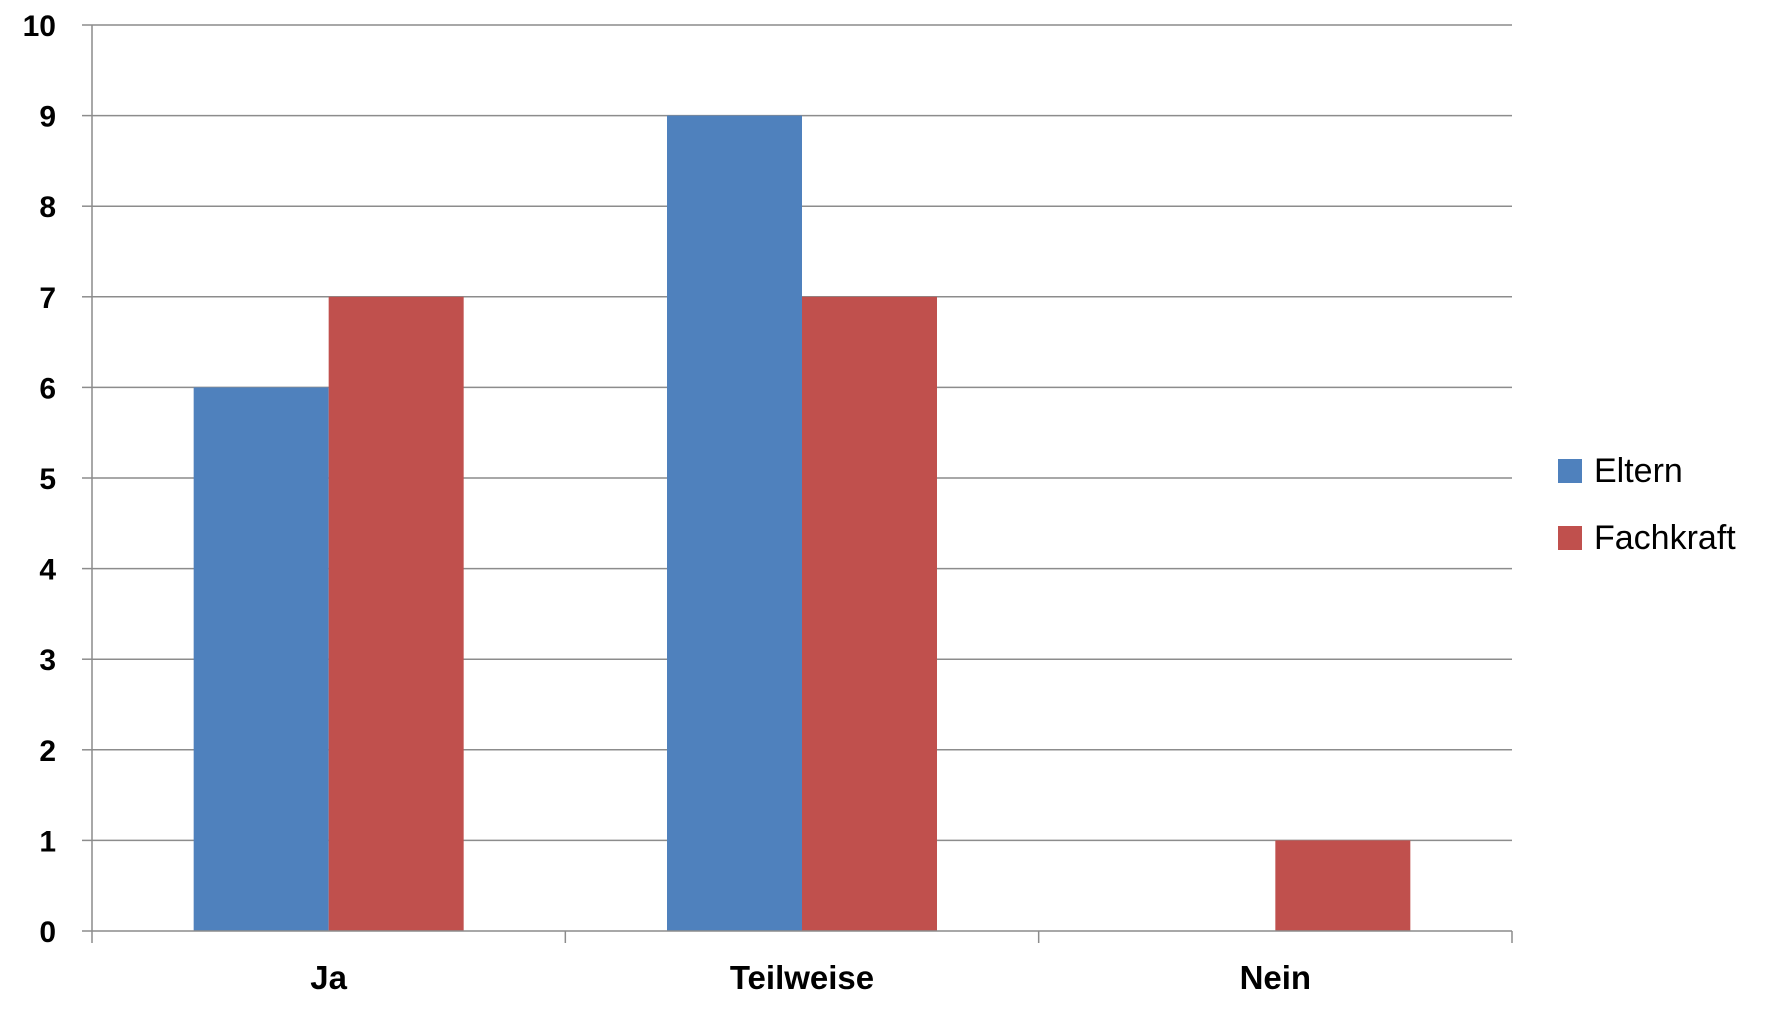 The height and width of the screenshot is (1010, 1767). Describe the element at coordinates (1647, 504) in the screenshot. I see `legend: Eltern Fachkraft` at that location.